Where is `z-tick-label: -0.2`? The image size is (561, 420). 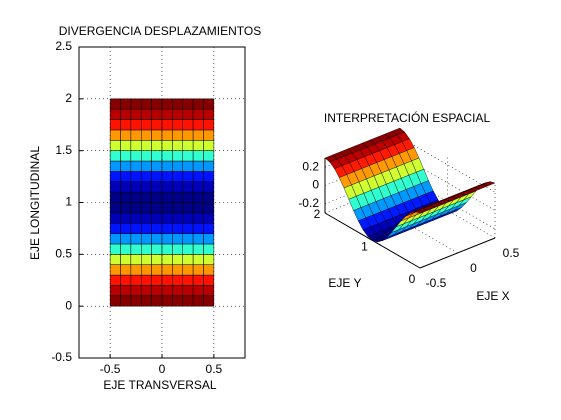 z-tick-label: -0.2 is located at coordinates (308, 203).